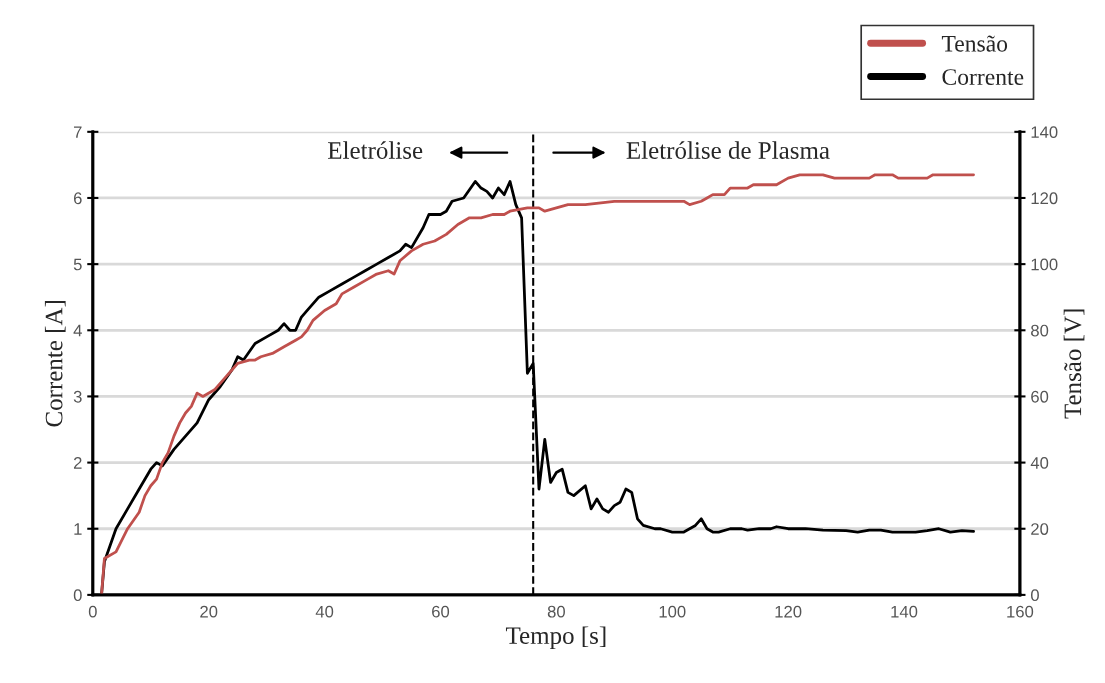 The width and height of the screenshot is (1105, 683). What do you see at coordinates (324, 611) in the screenshot?
I see `x-tick-label: 40` at bounding box center [324, 611].